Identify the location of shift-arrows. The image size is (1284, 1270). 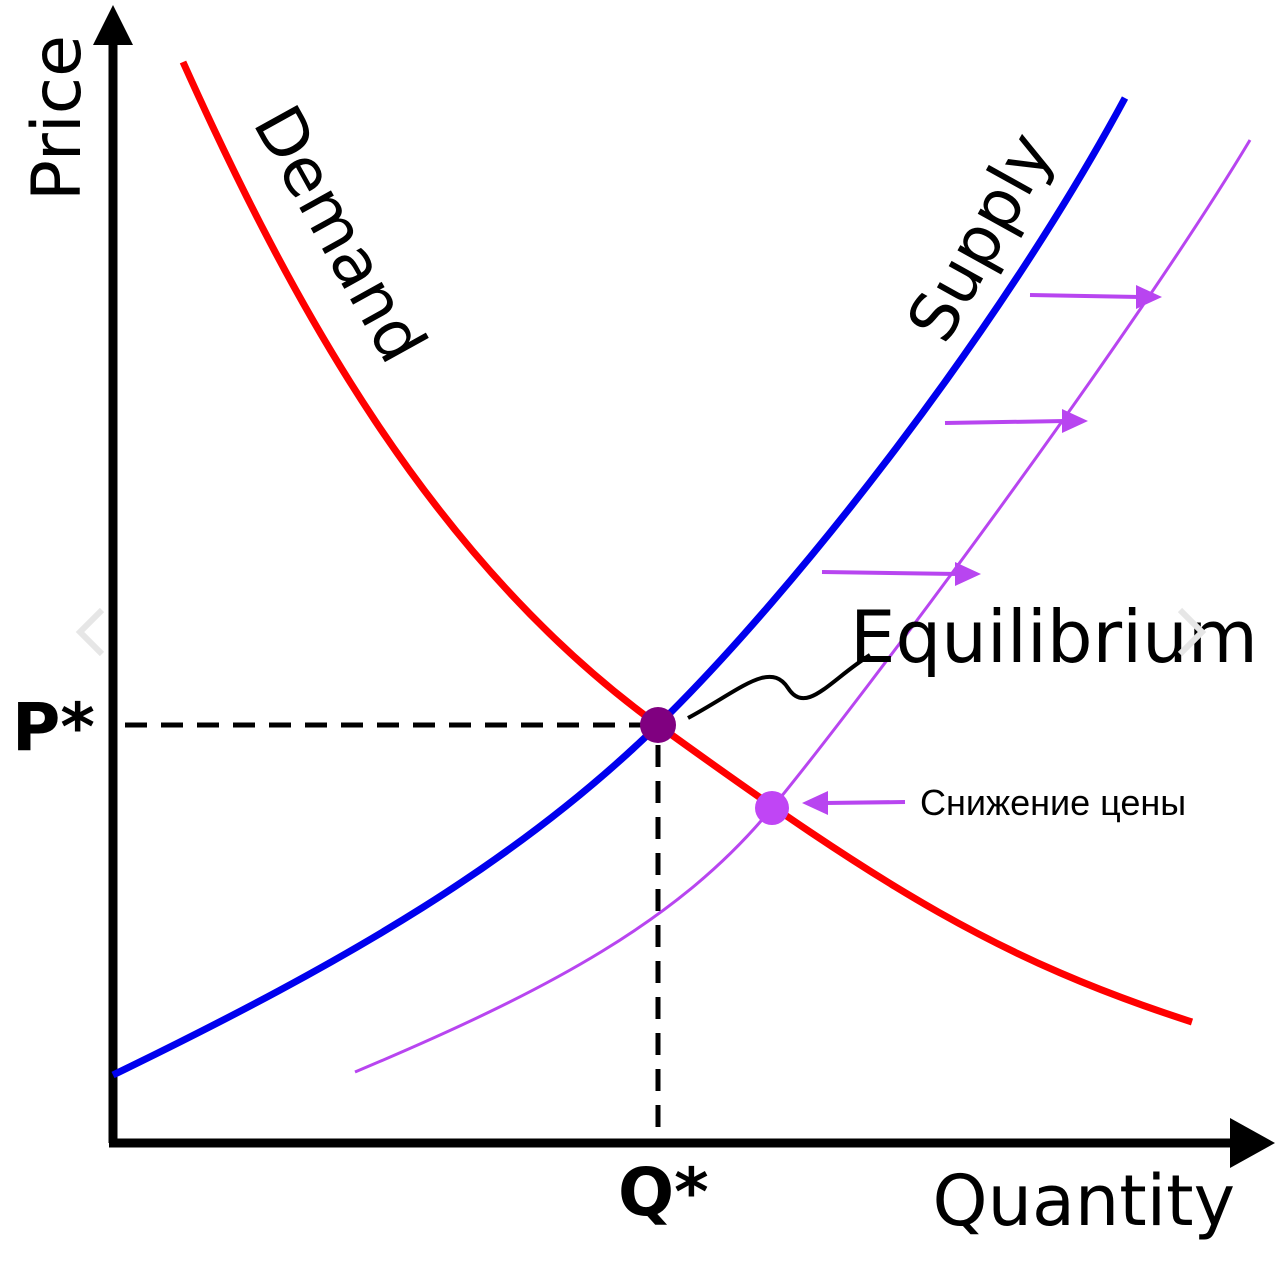
(982, 550).